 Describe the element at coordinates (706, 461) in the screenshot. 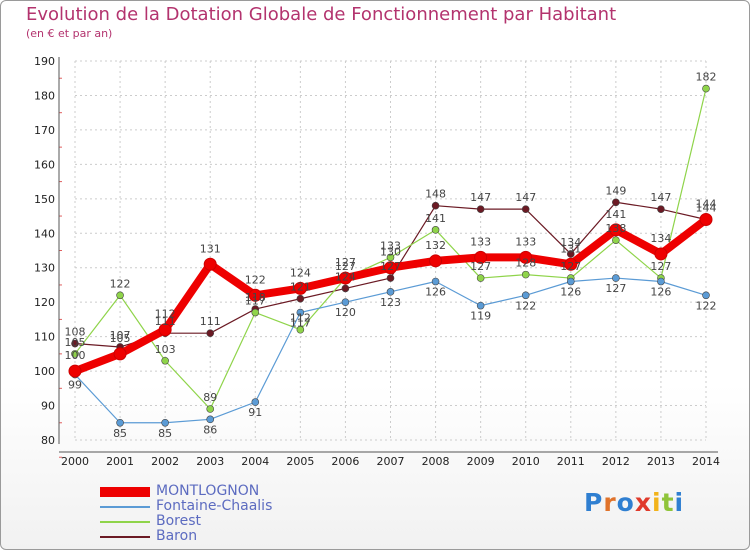

I see `x-tick-label: 2014` at that location.